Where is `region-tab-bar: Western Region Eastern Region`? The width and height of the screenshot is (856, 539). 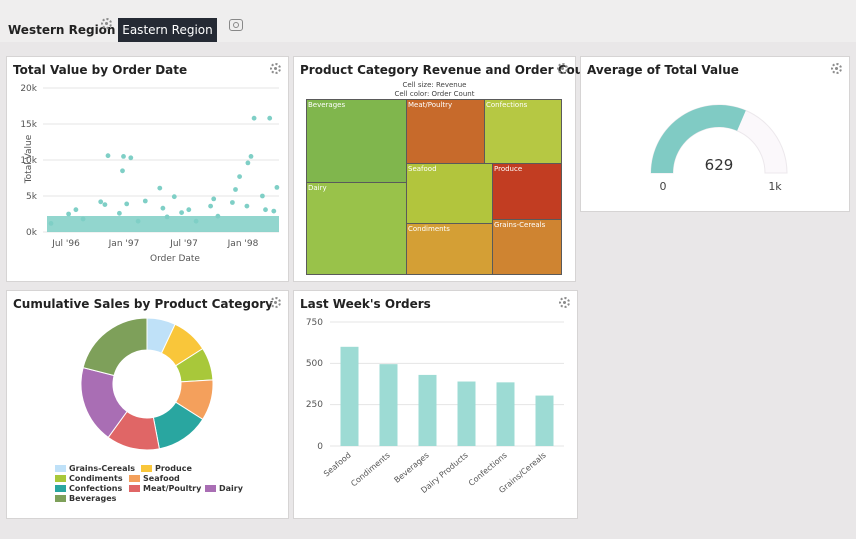 region-tab-bar: Western Region Eastern Region is located at coordinates (428, 21).